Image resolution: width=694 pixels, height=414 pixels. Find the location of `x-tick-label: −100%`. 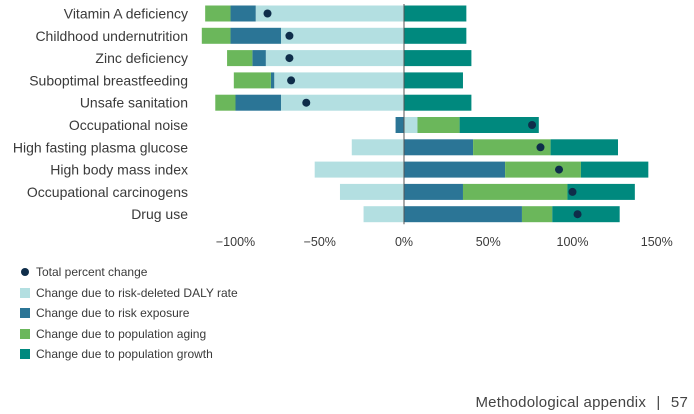

x-tick-label: −100% is located at coordinates (235, 242).